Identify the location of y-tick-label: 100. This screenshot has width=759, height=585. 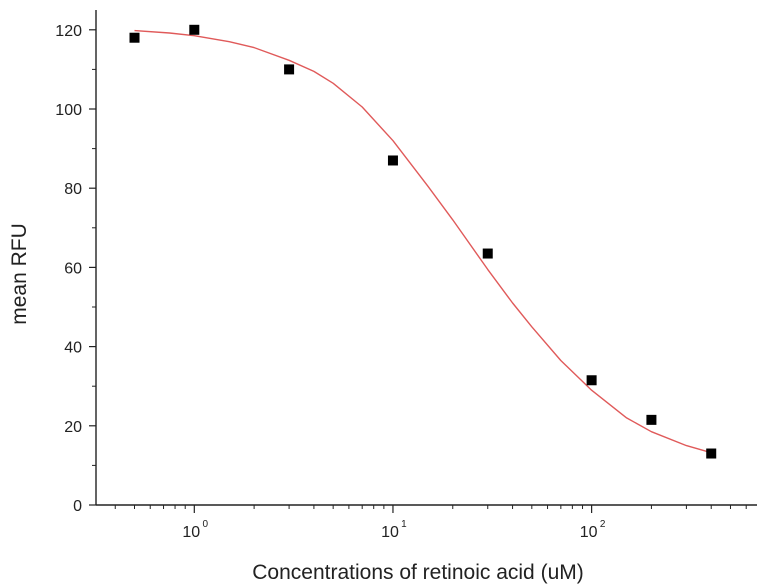
(68, 110).